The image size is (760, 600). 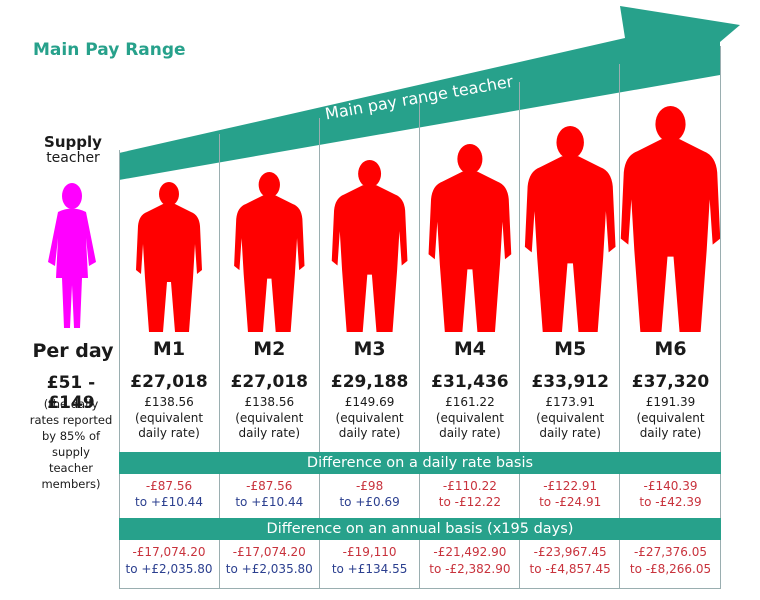 I want to click on daily-rate: £173.91, so click(x=570, y=402).